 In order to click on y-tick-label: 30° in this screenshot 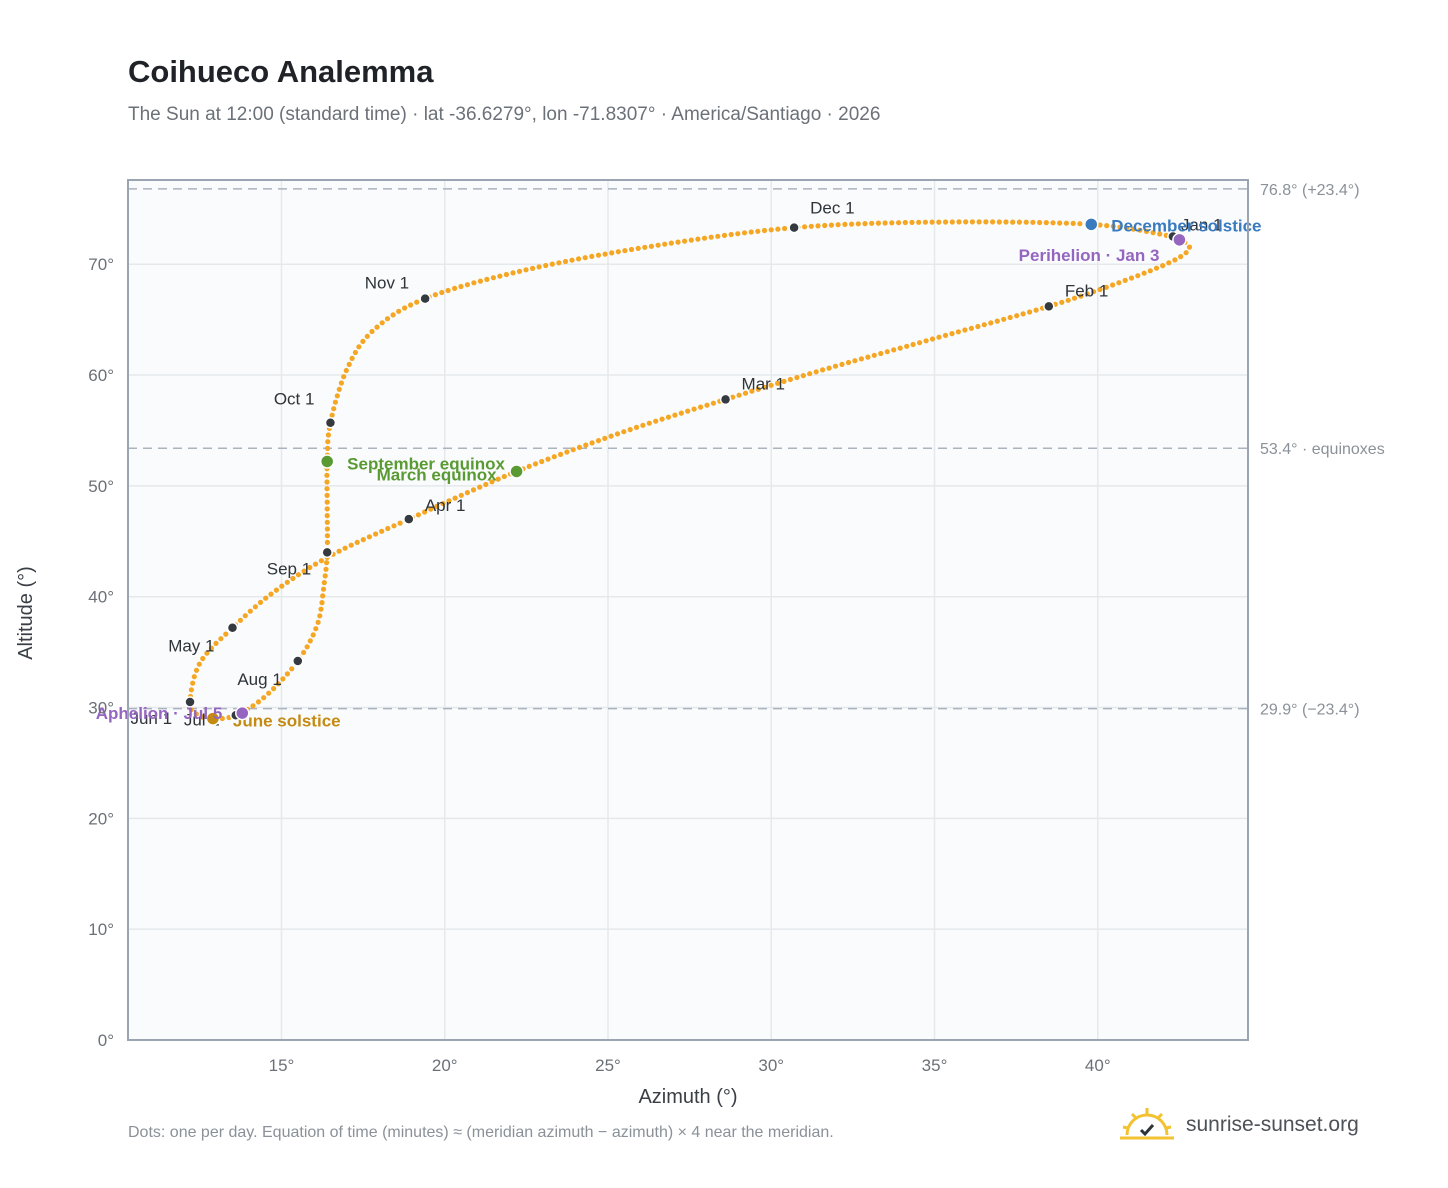, I will do `click(101, 708)`.